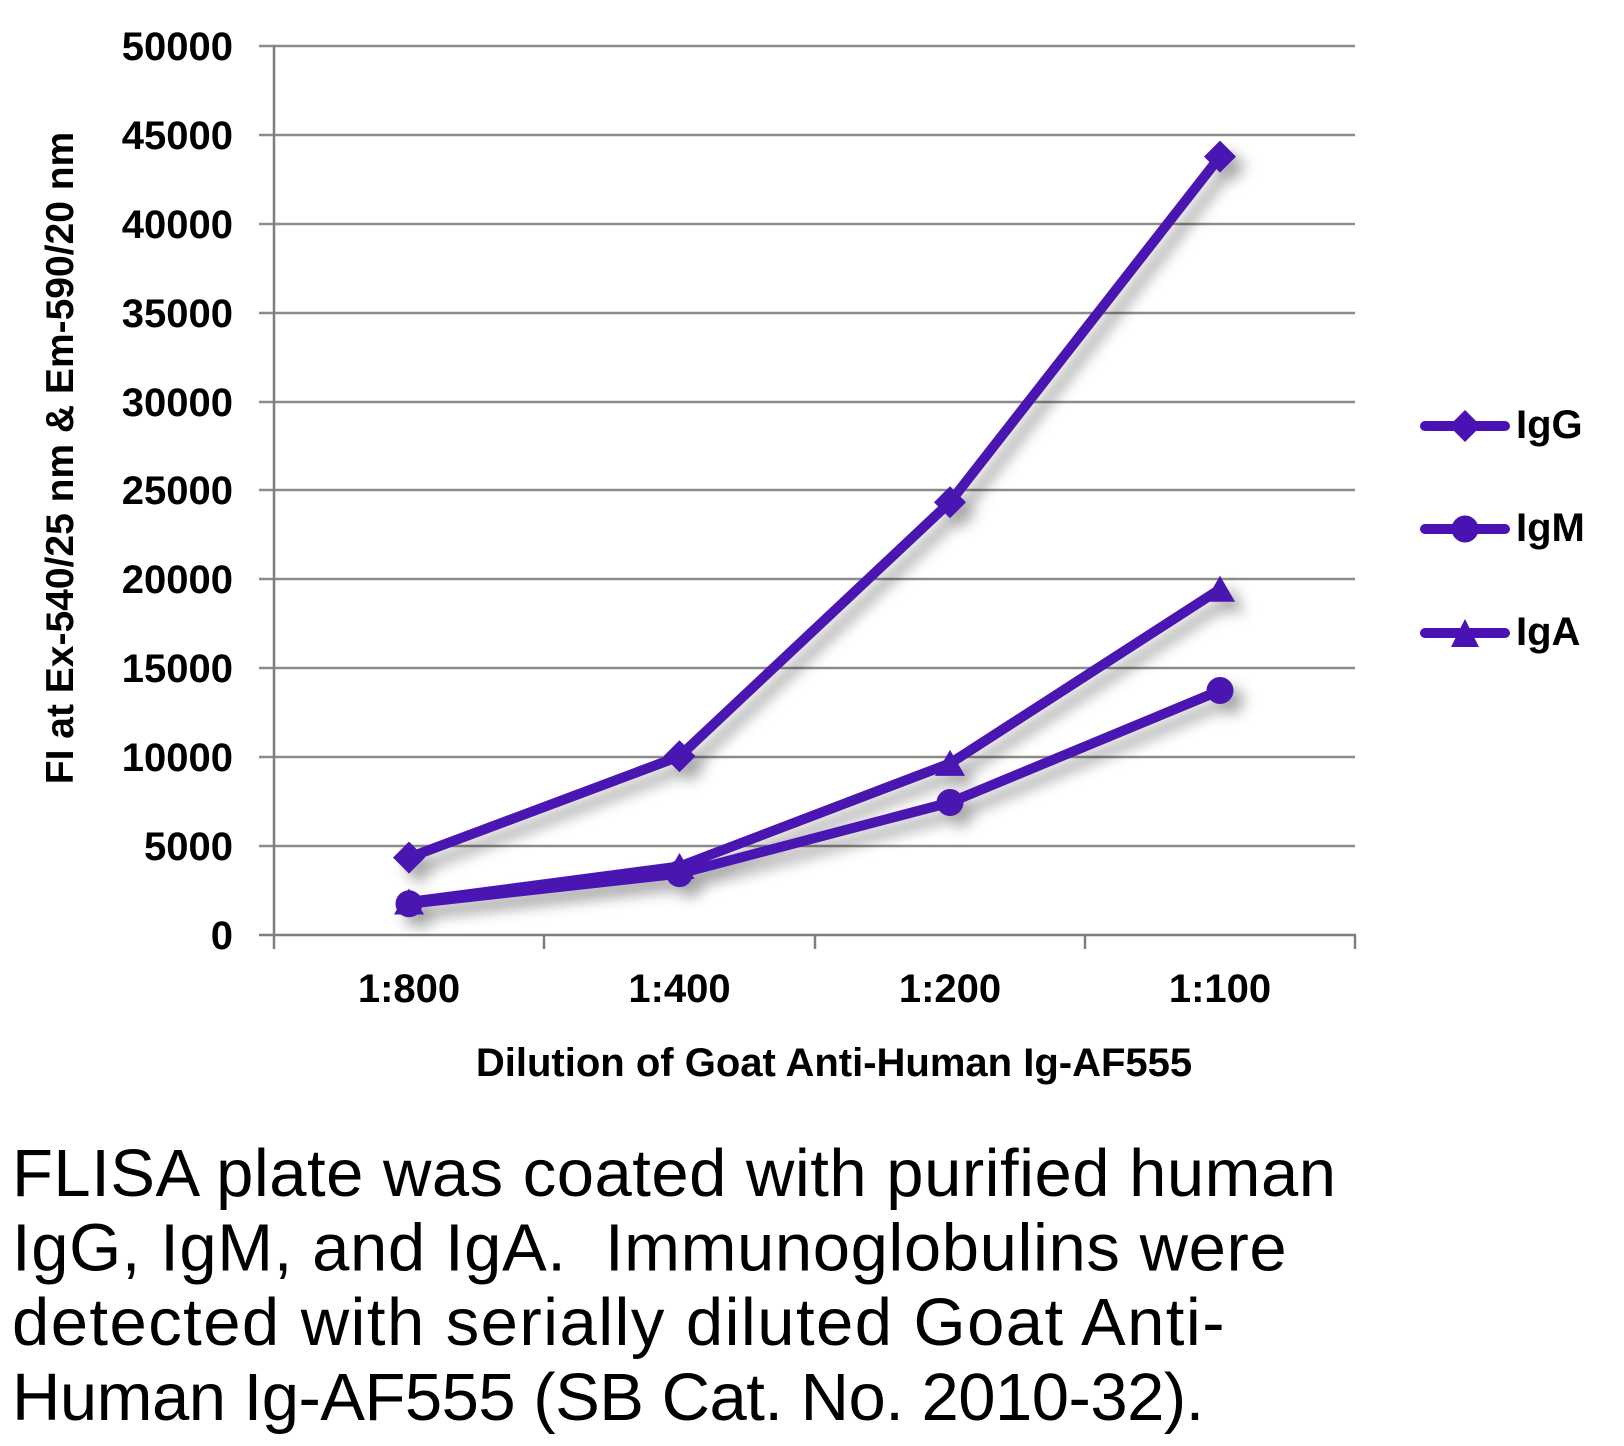 Image resolution: width=1624 pixels, height=1446 pixels. Describe the element at coordinates (177, 136) in the screenshot. I see `svg-text: 45000` at that location.